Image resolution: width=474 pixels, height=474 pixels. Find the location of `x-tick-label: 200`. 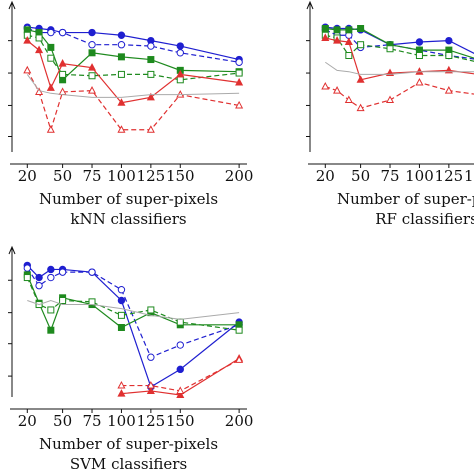

x-tick-label: 200 is located at coordinates (239, 176).